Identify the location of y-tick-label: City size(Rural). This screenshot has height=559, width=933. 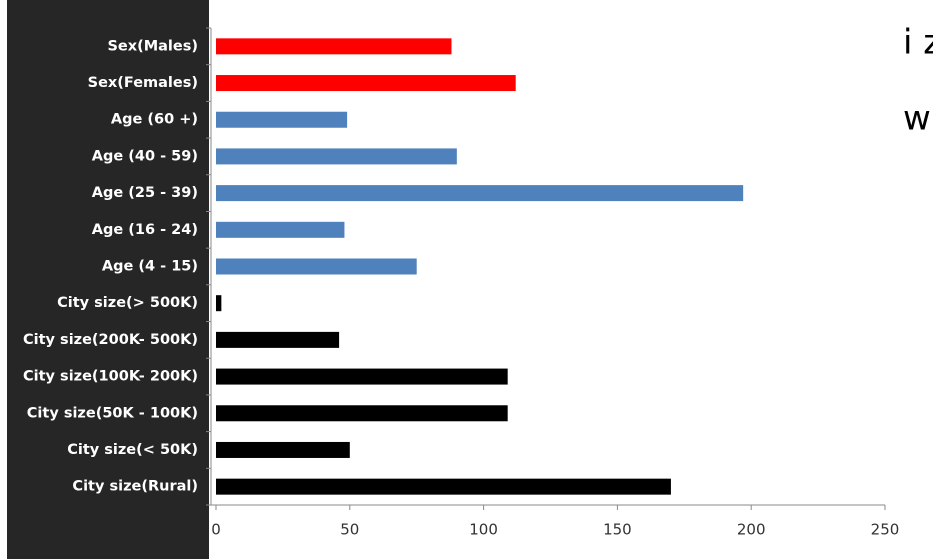
(135, 487).